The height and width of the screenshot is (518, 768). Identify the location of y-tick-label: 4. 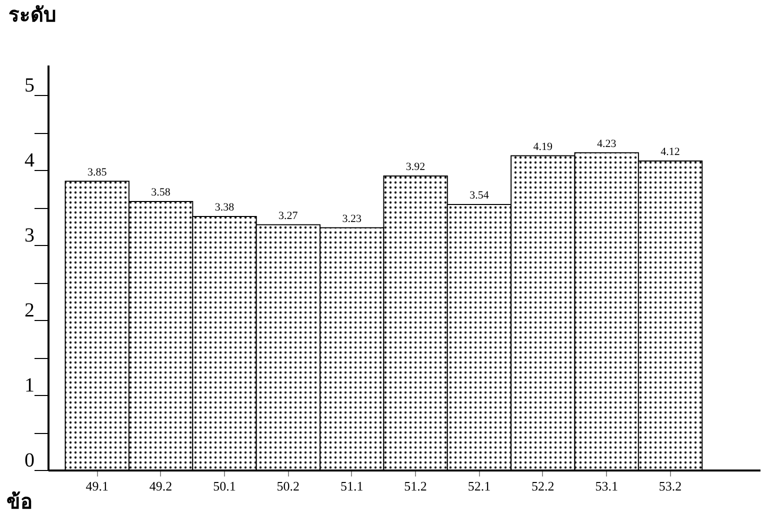
(29, 161).